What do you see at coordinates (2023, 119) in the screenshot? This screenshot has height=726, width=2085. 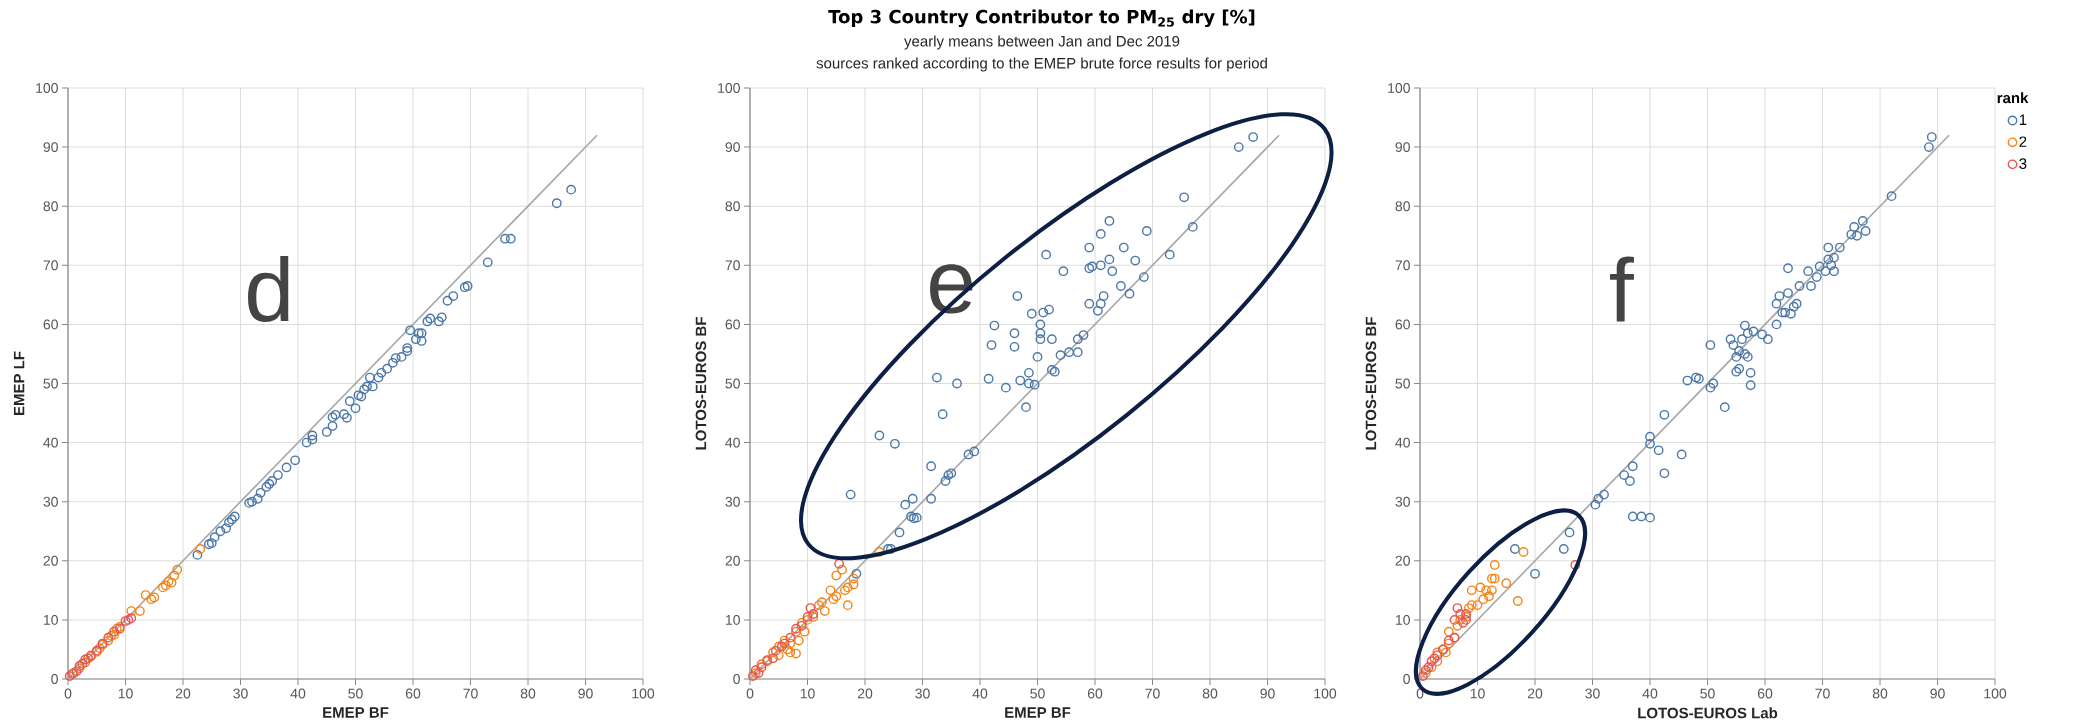 I see `legend-label: 1` at bounding box center [2023, 119].